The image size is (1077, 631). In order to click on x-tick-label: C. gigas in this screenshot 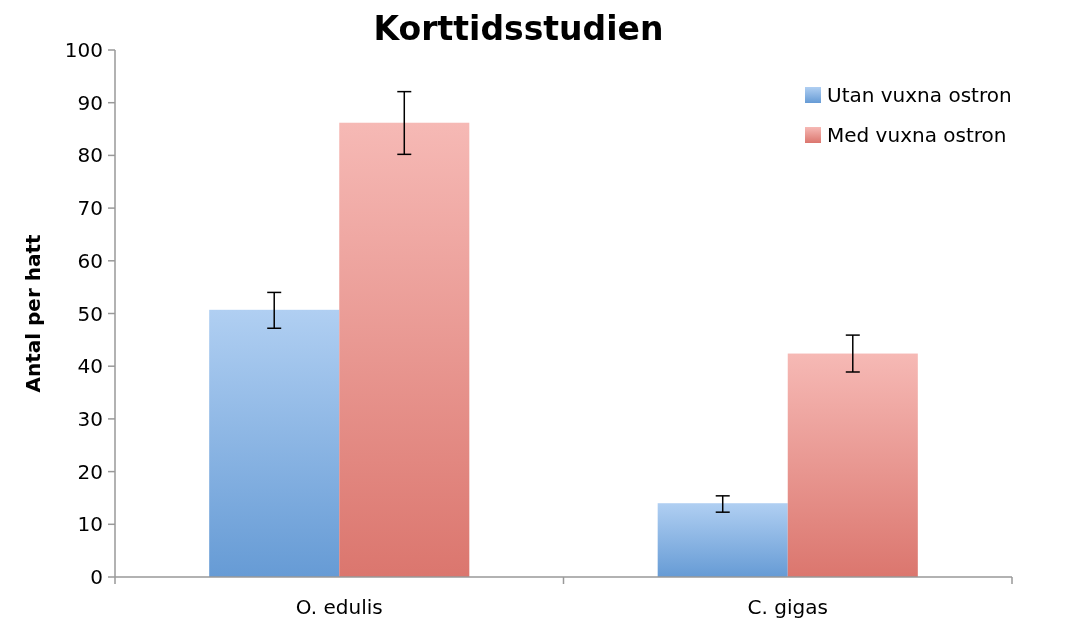, I will do `click(787, 607)`.